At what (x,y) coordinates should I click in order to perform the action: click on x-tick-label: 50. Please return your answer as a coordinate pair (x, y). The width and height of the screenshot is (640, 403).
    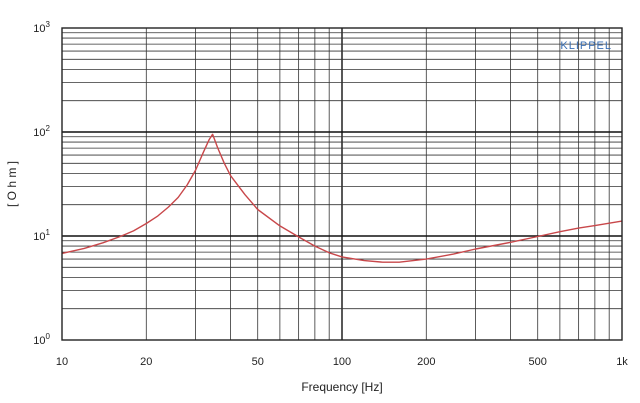
    Looking at the image, I should click on (258, 362).